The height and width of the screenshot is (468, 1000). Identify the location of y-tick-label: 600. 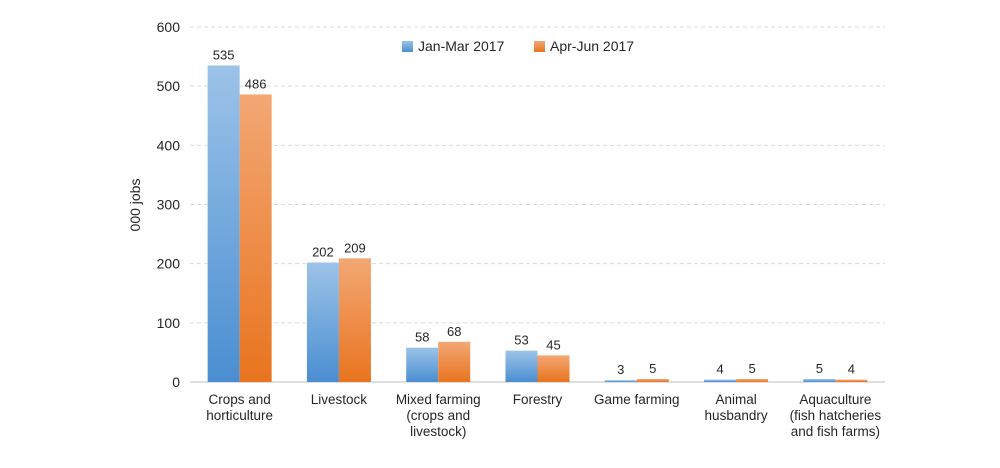
(169, 27).